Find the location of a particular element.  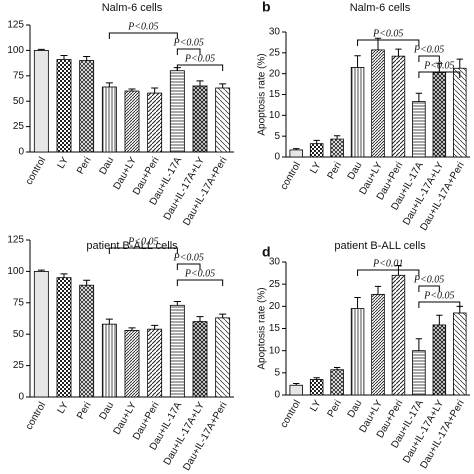

chart-title: patient B-ALL cells is located at coordinates (380, 246).